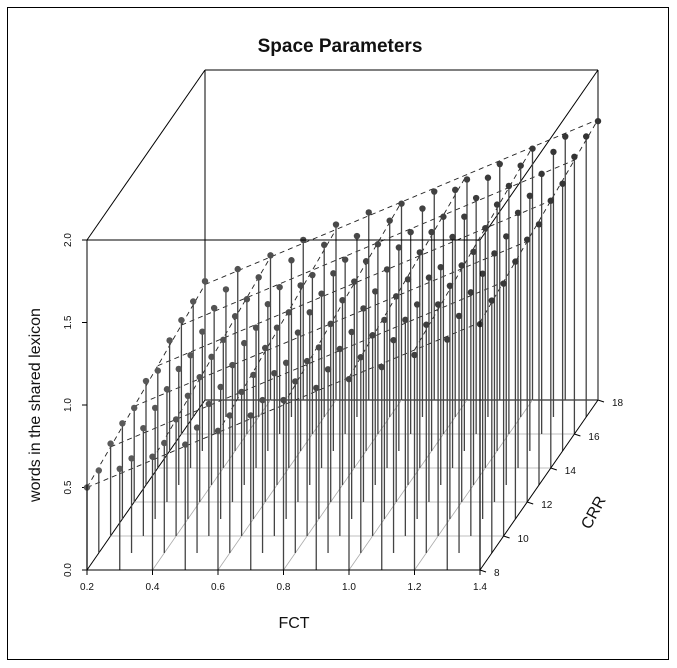  Describe the element at coordinates (218, 587) in the screenshot. I see `x-tick-label: 0.6` at that location.